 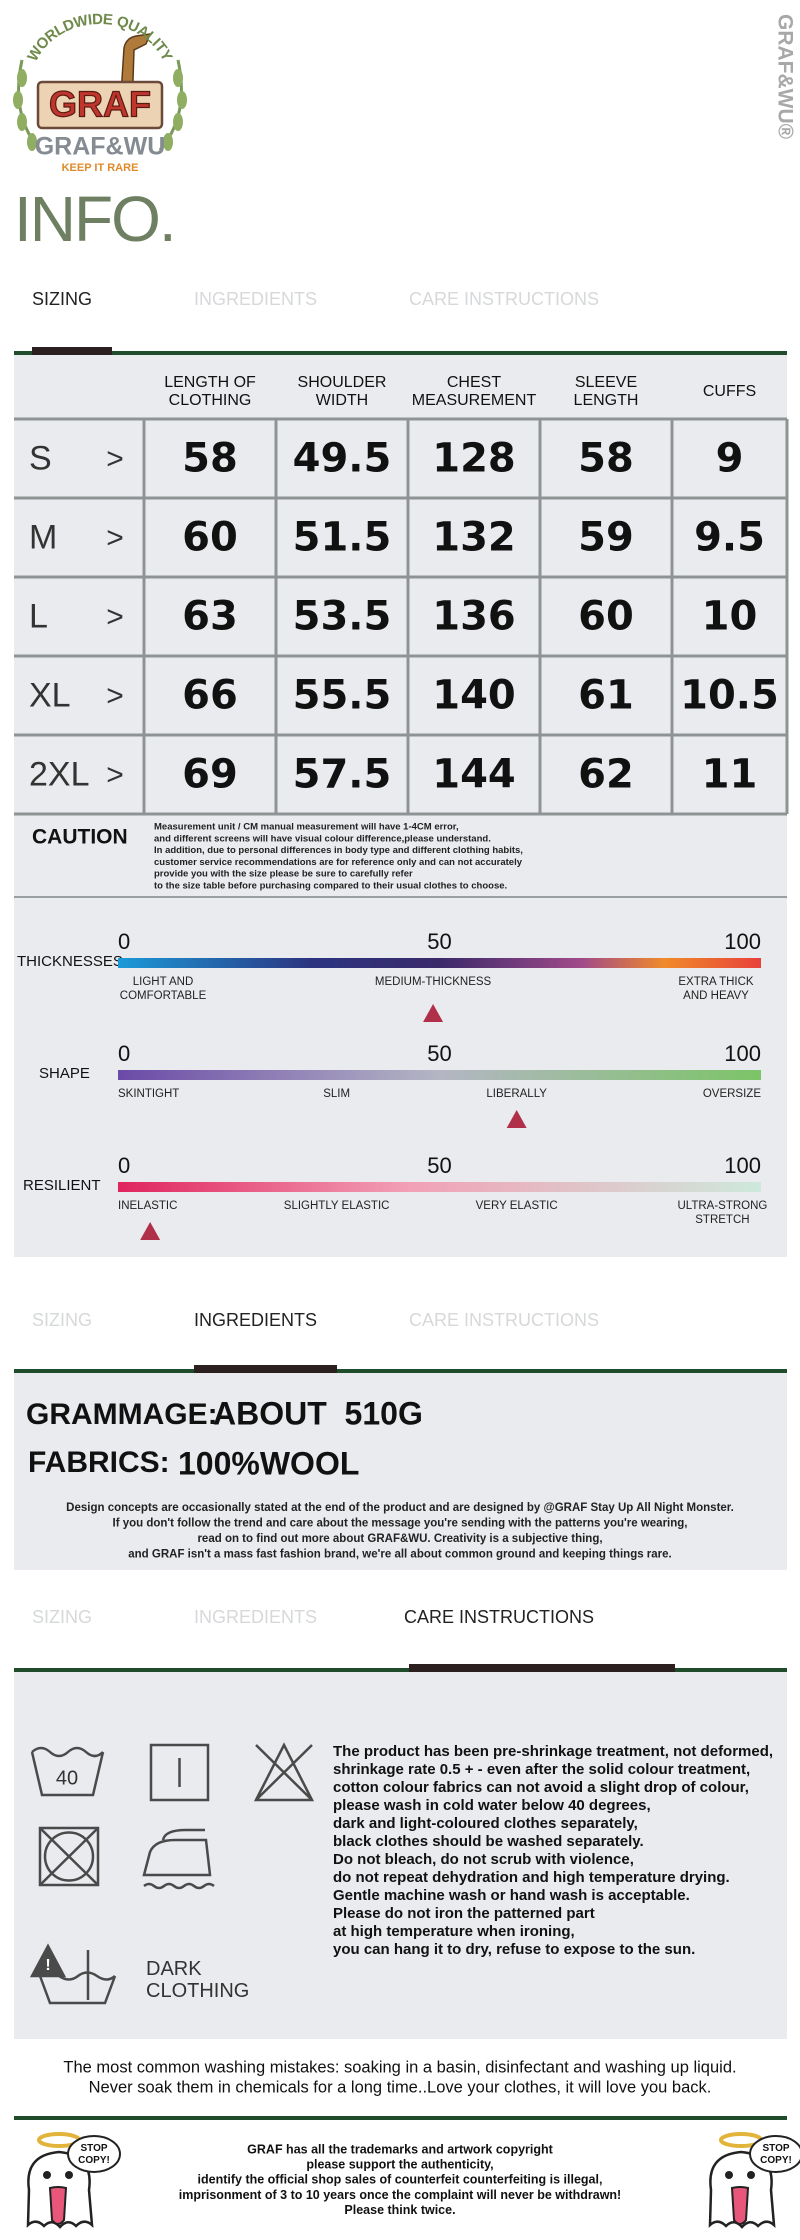 I want to click on column-header-line: SHOULDER, so click(x=342, y=382).